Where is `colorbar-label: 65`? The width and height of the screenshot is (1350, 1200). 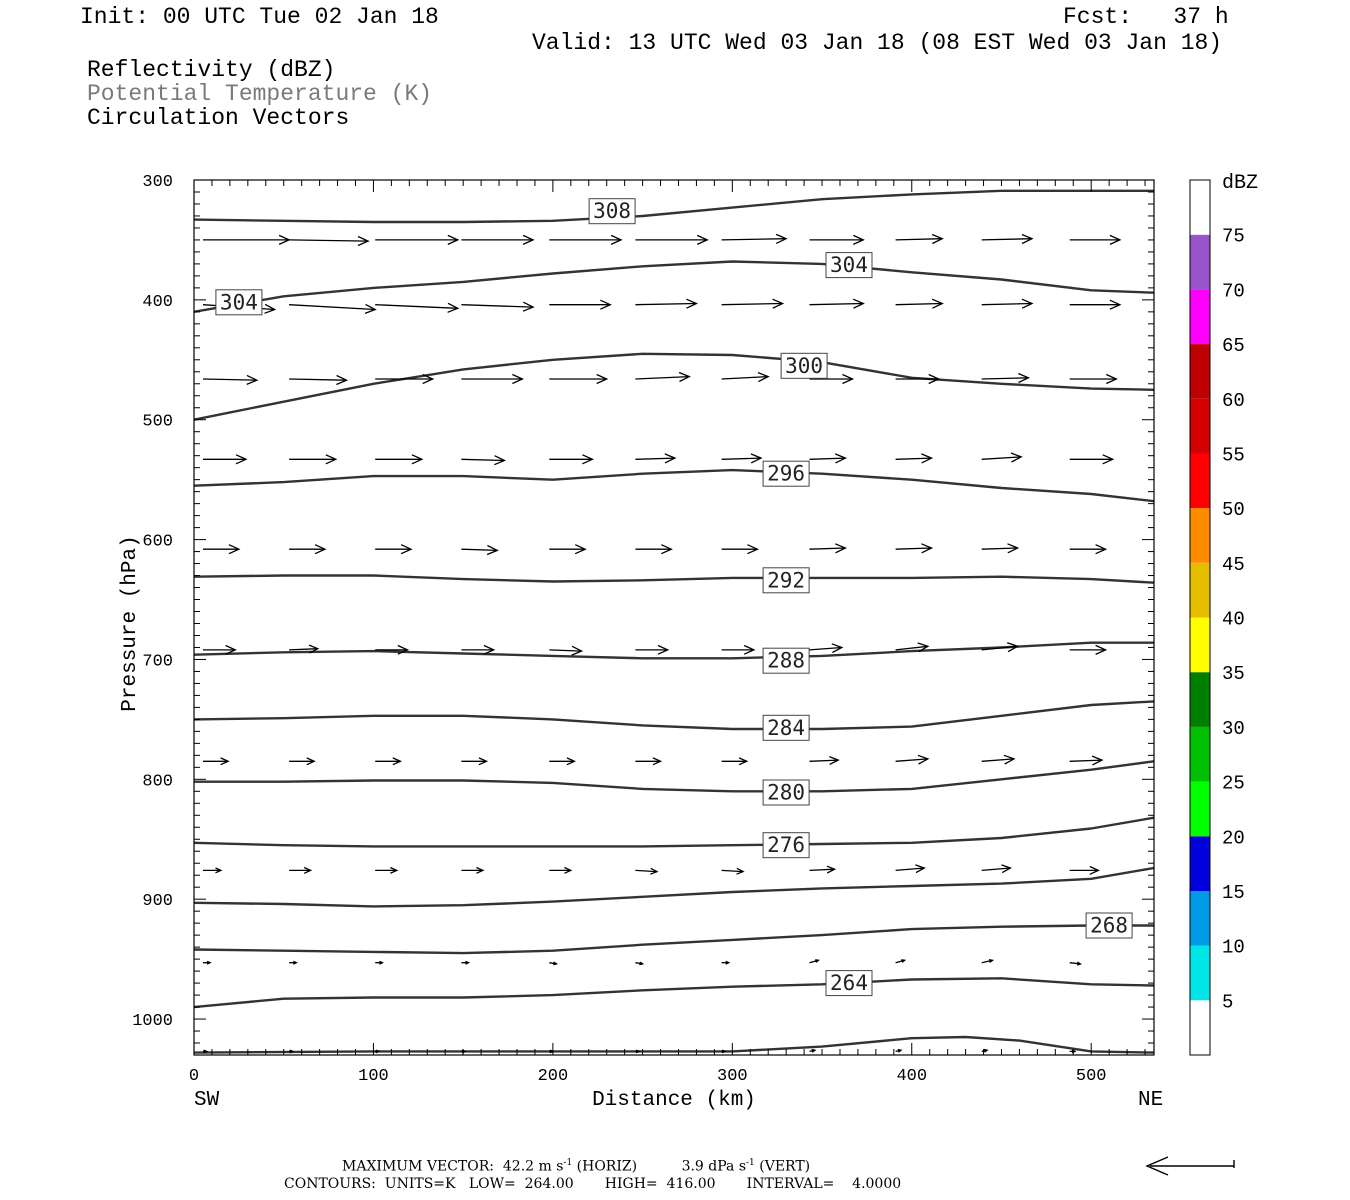
colorbar-label: 65 is located at coordinates (1233, 346).